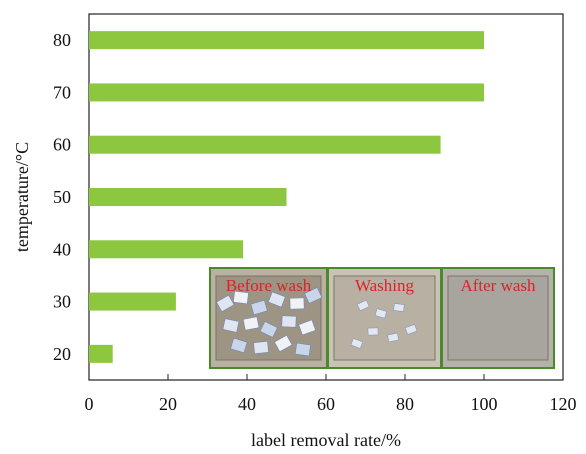 The width and height of the screenshot is (586, 454). What do you see at coordinates (62, 302) in the screenshot?
I see `y-tick-label: 30` at bounding box center [62, 302].